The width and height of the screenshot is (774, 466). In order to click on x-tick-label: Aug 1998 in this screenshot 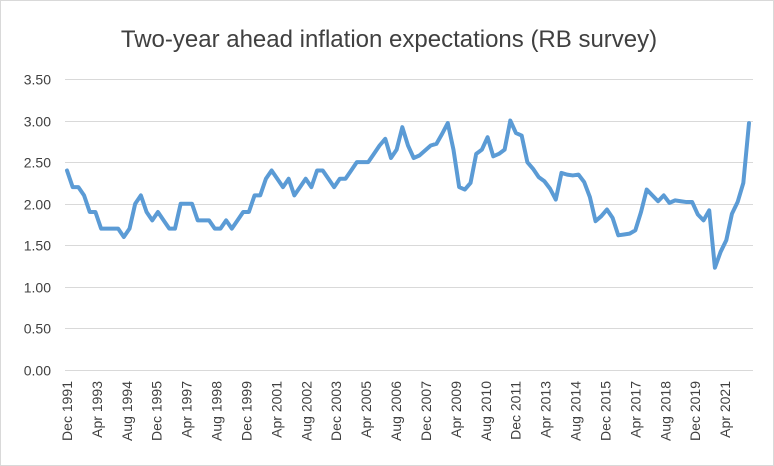, I will do `click(217, 411)`.